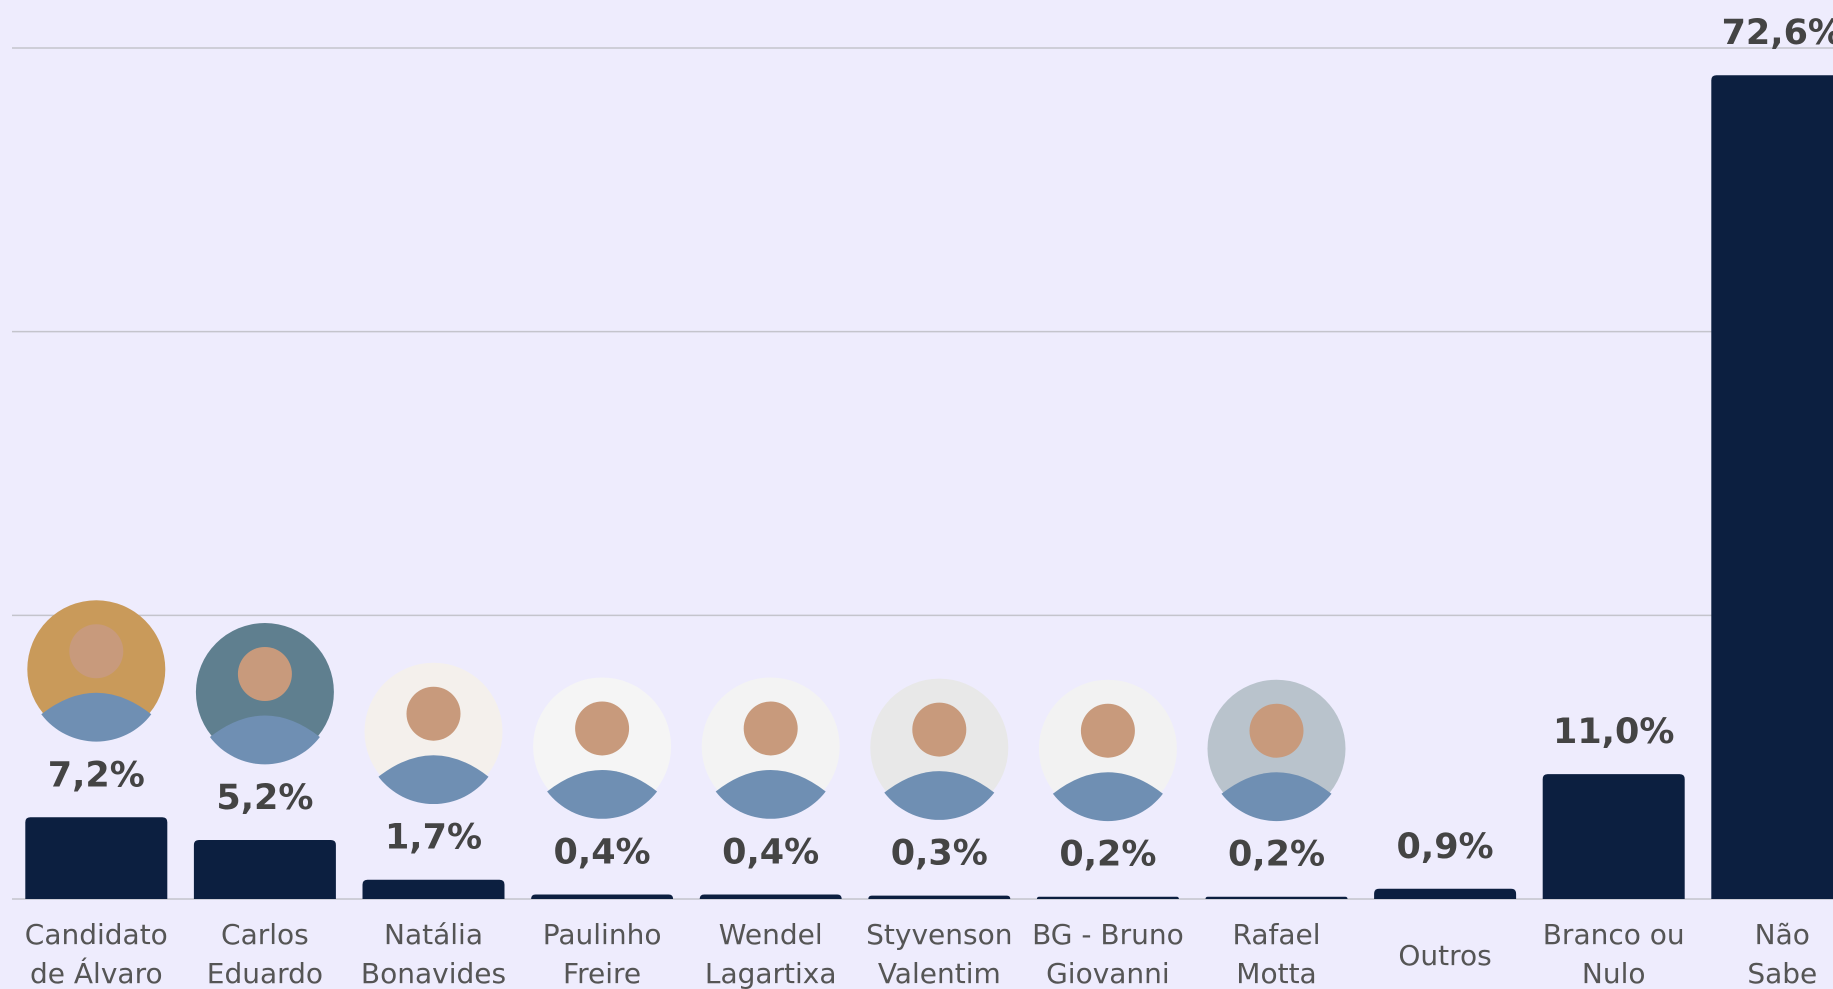 The height and width of the screenshot is (989, 1833). What do you see at coordinates (602, 934) in the screenshot?
I see `x-tick-label: Paulinho` at bounding box center [602, 934].